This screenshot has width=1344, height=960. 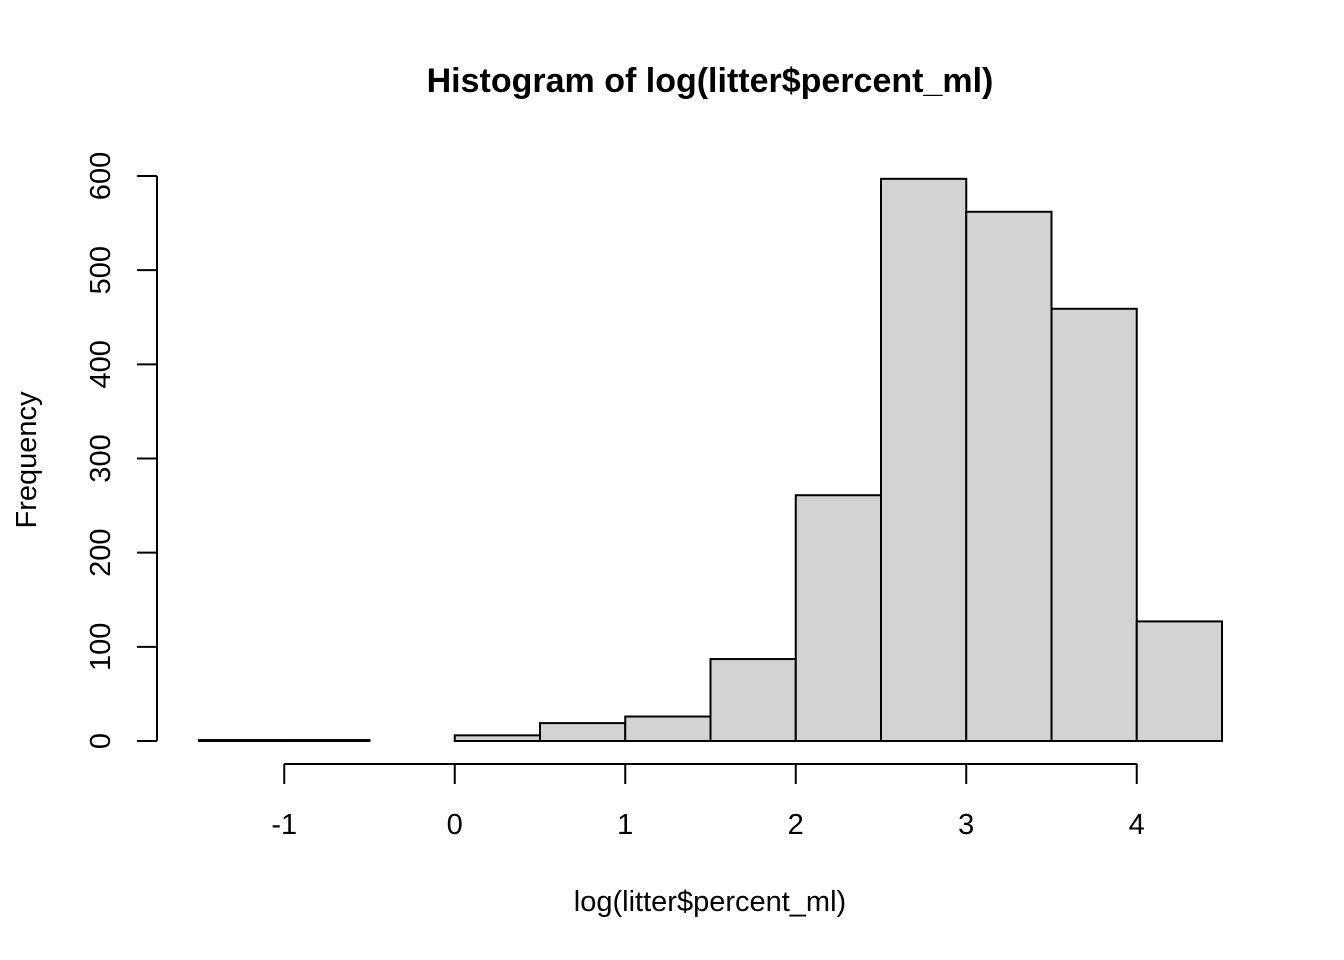 What do you see at coordinates (101, 552) in the screenshot?
I see `y-tick-label: 200` at bounding box center [101, 552].